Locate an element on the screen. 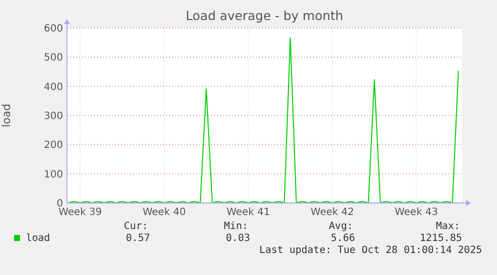  x-tick-label: Week 41 is located at coordinates (248, 212).